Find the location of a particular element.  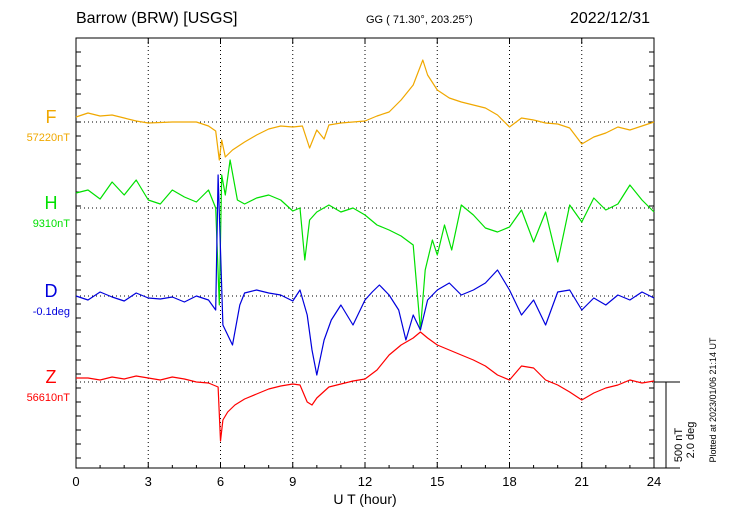

series-baseline-f: 57220nT is located at coordinates (49, 138).